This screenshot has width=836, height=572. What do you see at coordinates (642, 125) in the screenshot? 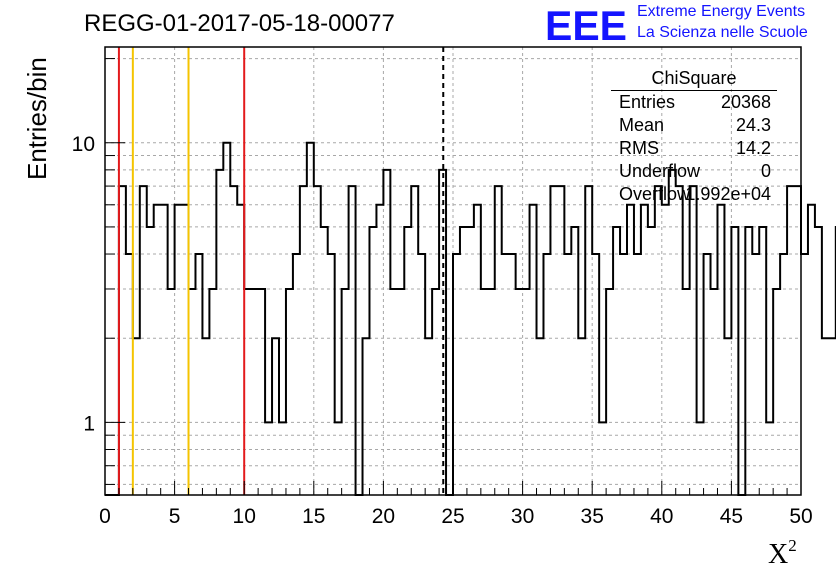
I see `stats-key: Mean` at bounding box center [642, 125].